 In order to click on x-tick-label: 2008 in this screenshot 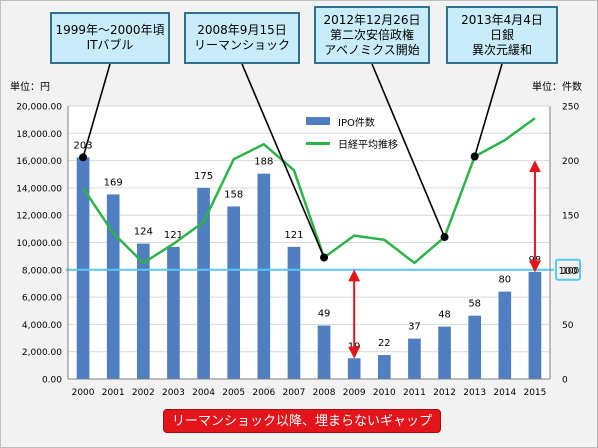, I will do `click(324, 393)`.